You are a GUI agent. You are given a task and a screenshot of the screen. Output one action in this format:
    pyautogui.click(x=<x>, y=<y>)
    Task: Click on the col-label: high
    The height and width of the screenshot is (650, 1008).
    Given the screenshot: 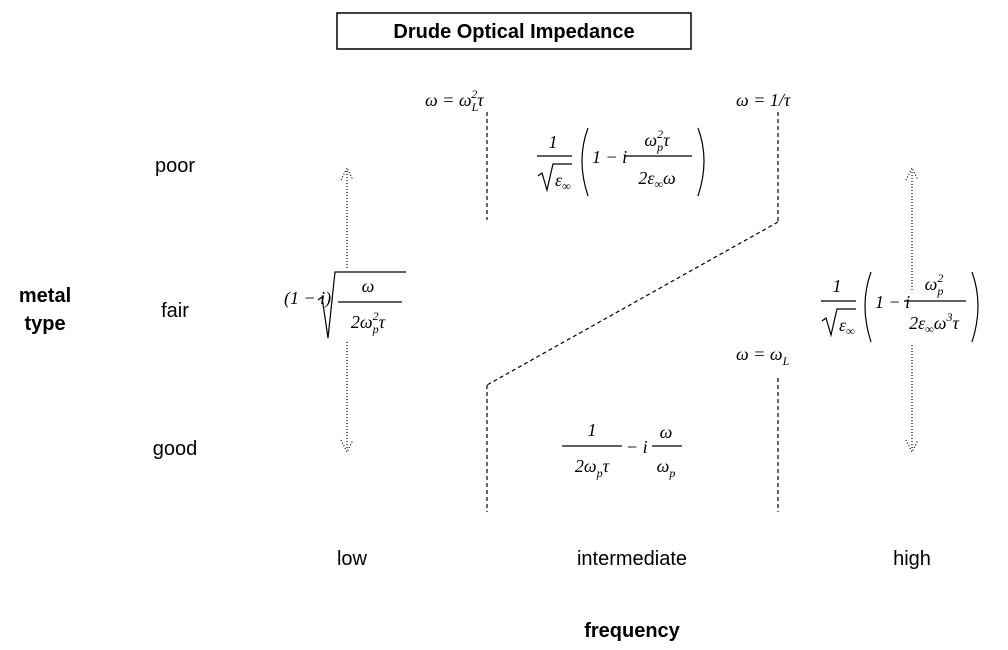 What is the action you would take?
    pyautogui.click(x=912, y=559)
    